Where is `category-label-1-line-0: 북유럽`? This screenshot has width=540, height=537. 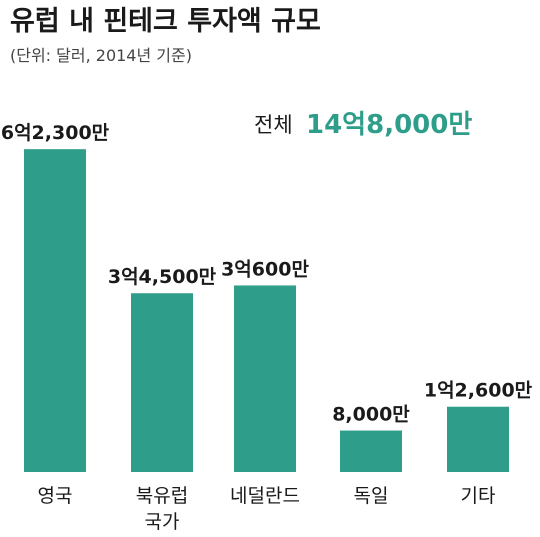
category-label-1-line-0: 북유럽 is located at coordinates (162, 496).